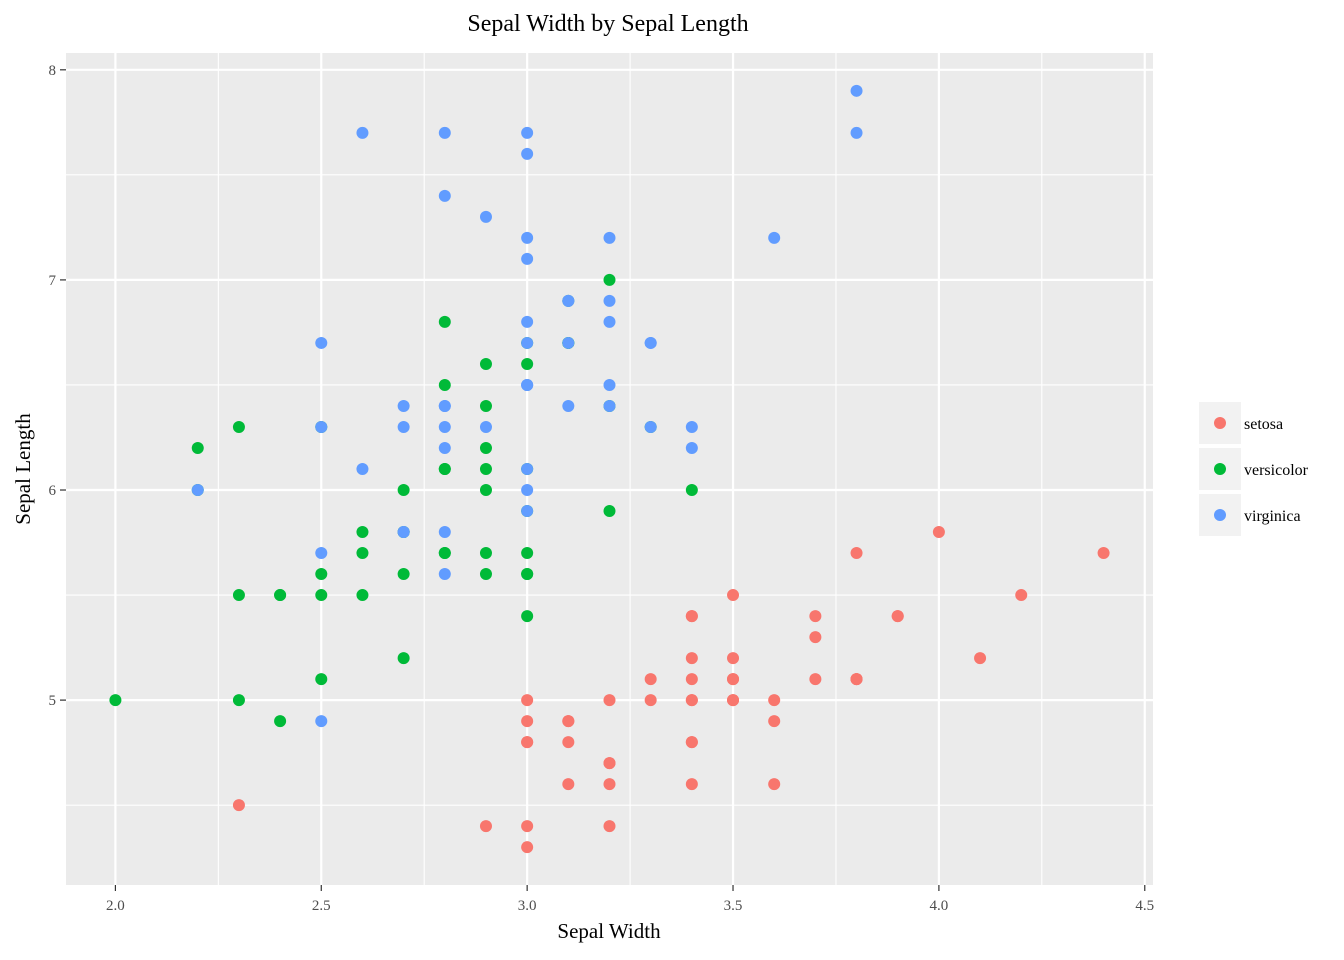  Describe the element at coordinates (939, 906) in the screenshot. I see `x-tick-label: 4.0` at that location.